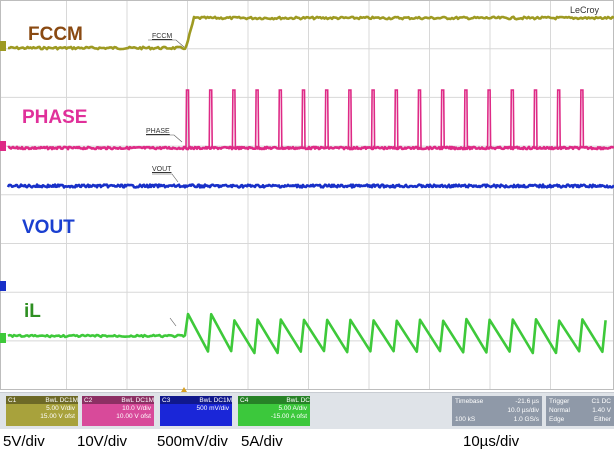 The height and width of the screenshot is (452, 614). What do you see at coordinates (601, 410) in the screenshot?
I see `trigger-level: 1.40 V` at bounding box center [601, 410].